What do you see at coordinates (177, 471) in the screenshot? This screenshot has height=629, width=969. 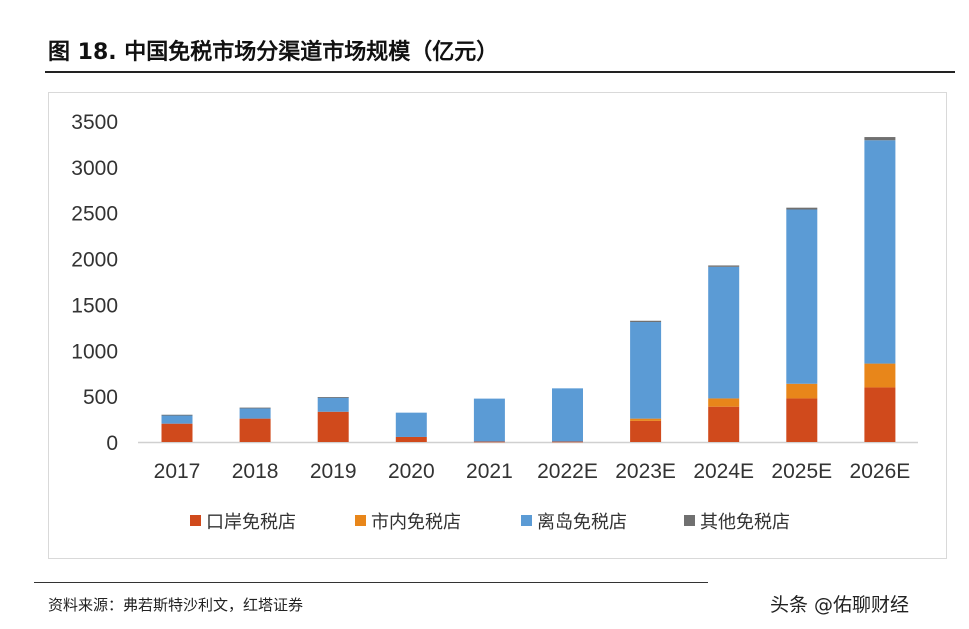 I see `x-tick-label: 2017` at bounding box center [177, 471].